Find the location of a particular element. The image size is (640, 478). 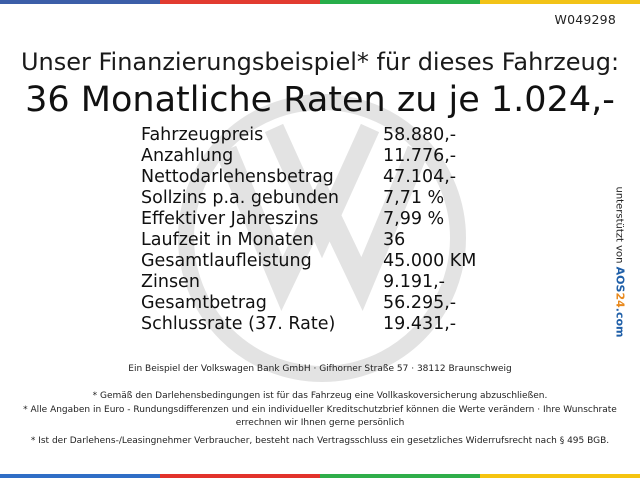

row-label: Gesamtlaufleistung is located at coordinates (226, 261).